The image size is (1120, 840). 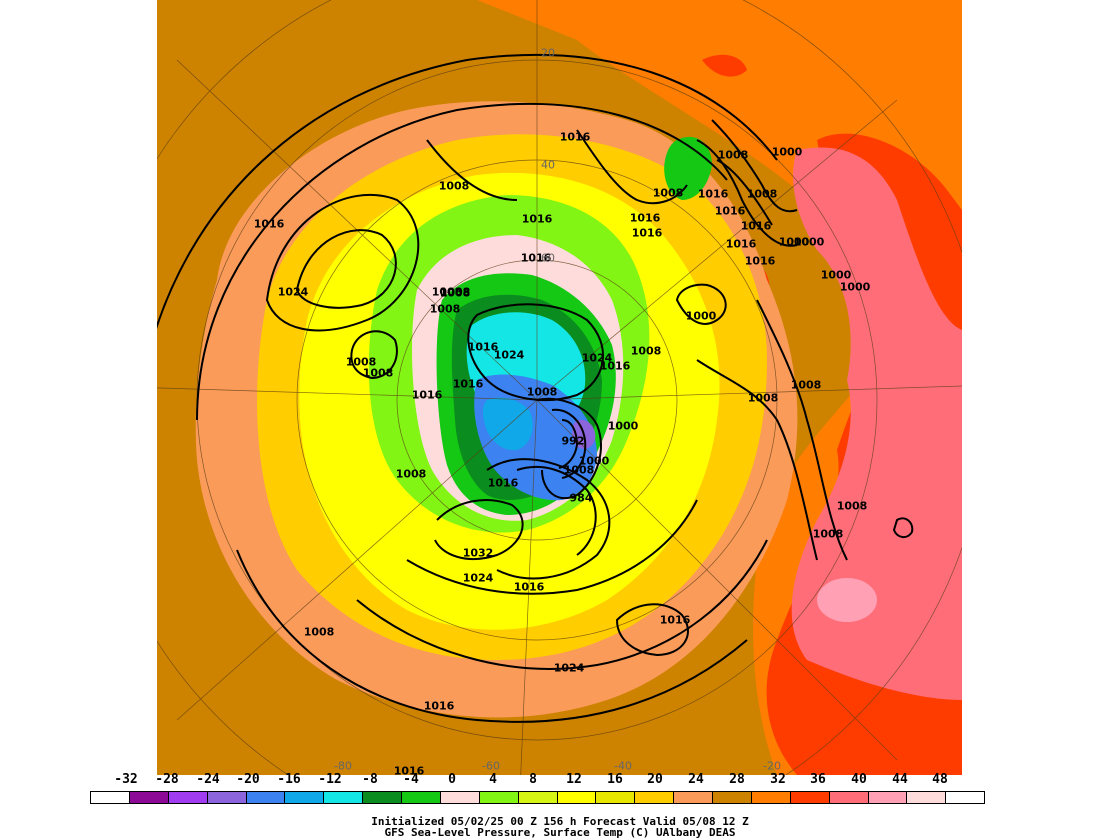 What do you see at coordinates (167, 779) in the screenshot?
I see `colorbar-tick: -28` at bounding box center [167, 779].